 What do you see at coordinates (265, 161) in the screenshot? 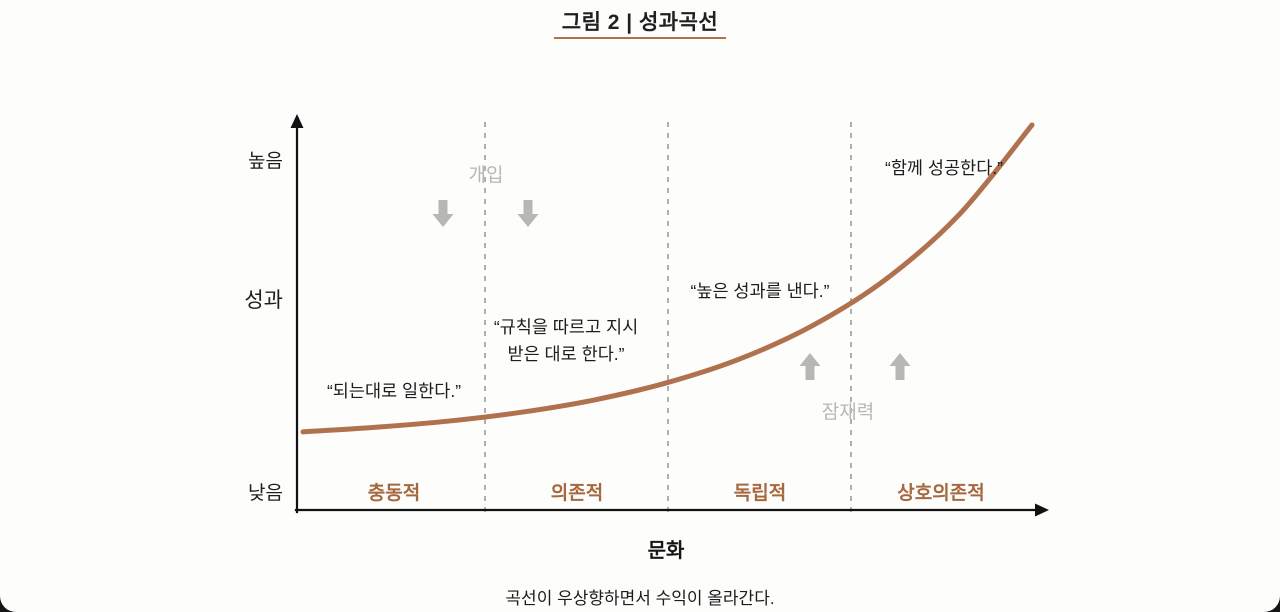
I see `y-axis-max-label: 높음` at bounding box center [265, 161].